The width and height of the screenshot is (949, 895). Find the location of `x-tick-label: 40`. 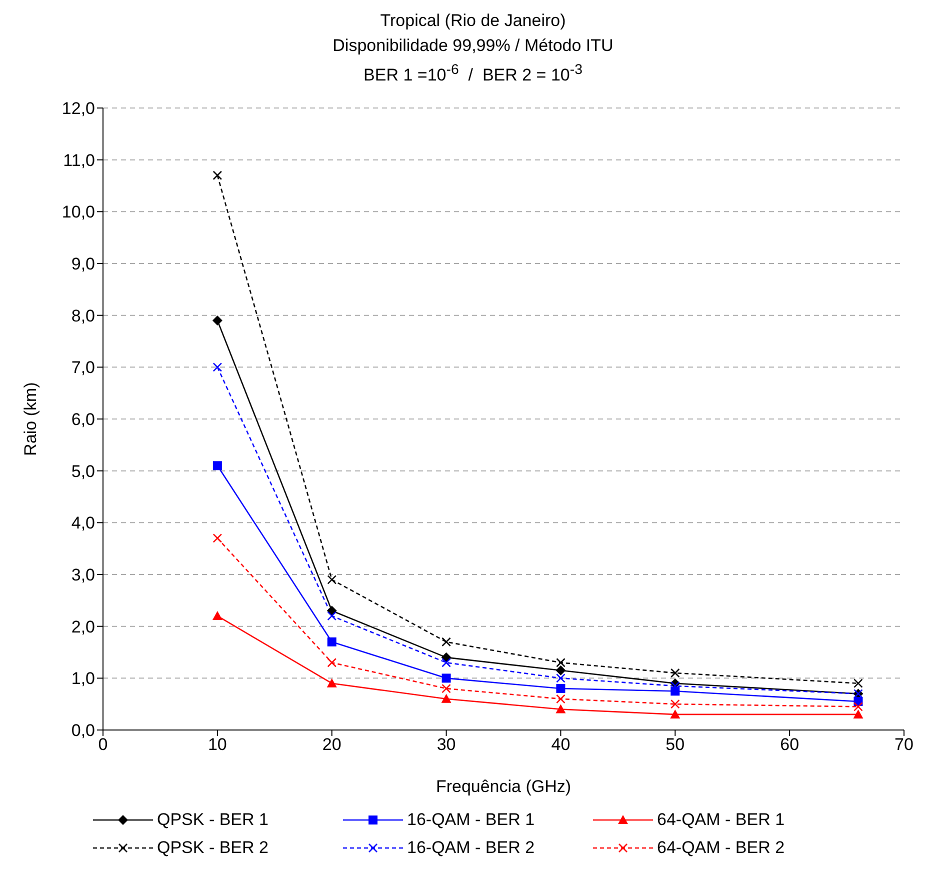

x-tick-label: 40 is located at coordinates (560, 744).